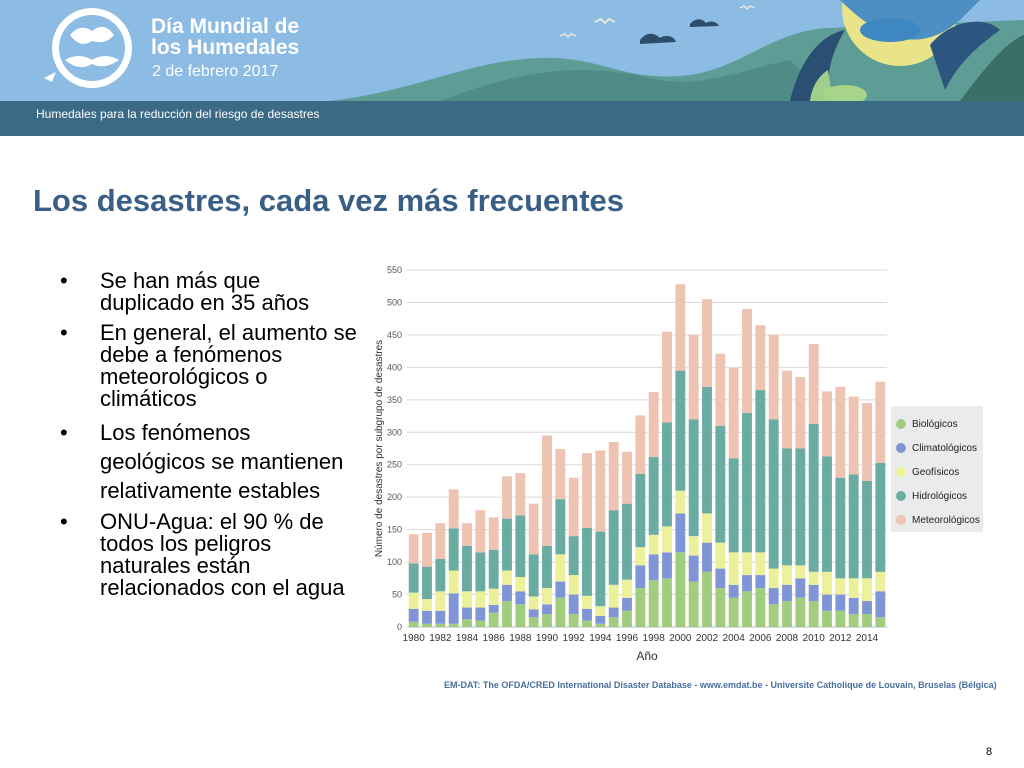 The width and height of the screenshot is (1024, 768). I want to click on x-tick-label: 1994, so click(600, 638).